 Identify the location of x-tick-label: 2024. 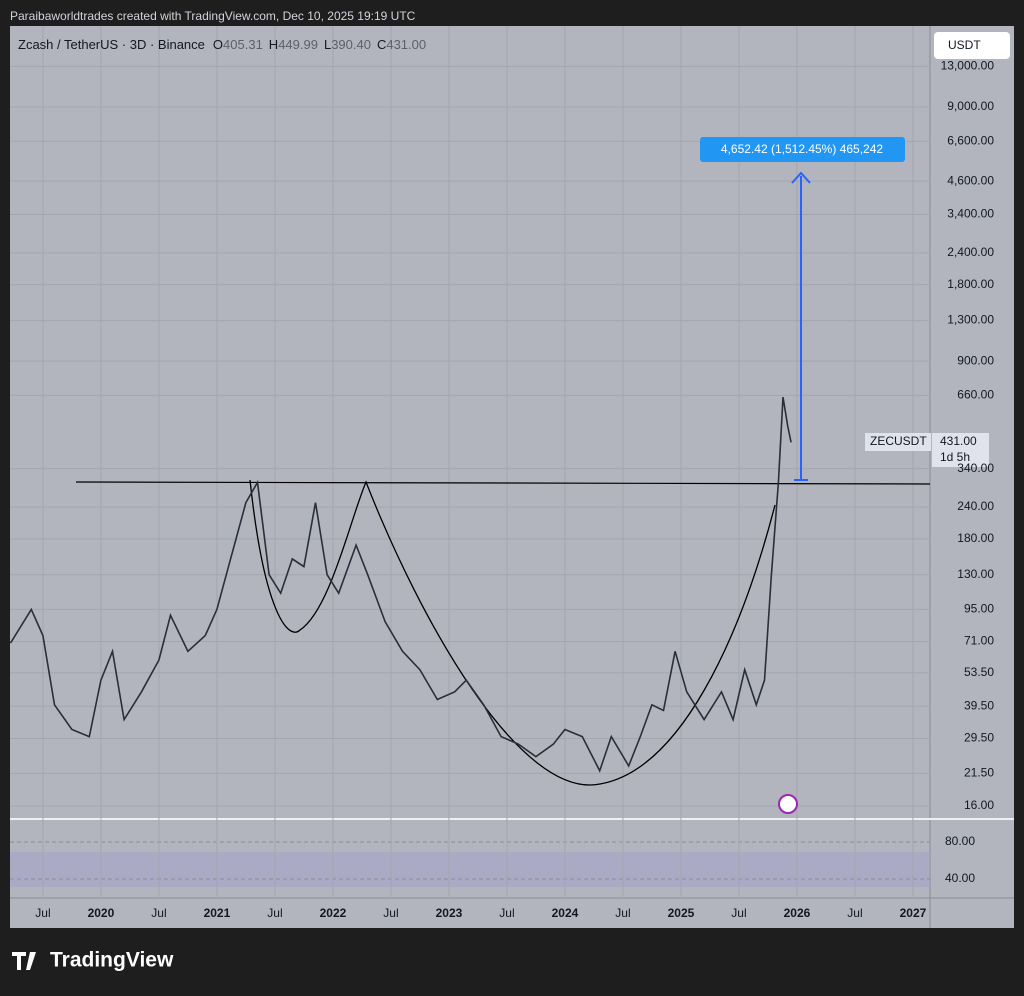
(565, 913).